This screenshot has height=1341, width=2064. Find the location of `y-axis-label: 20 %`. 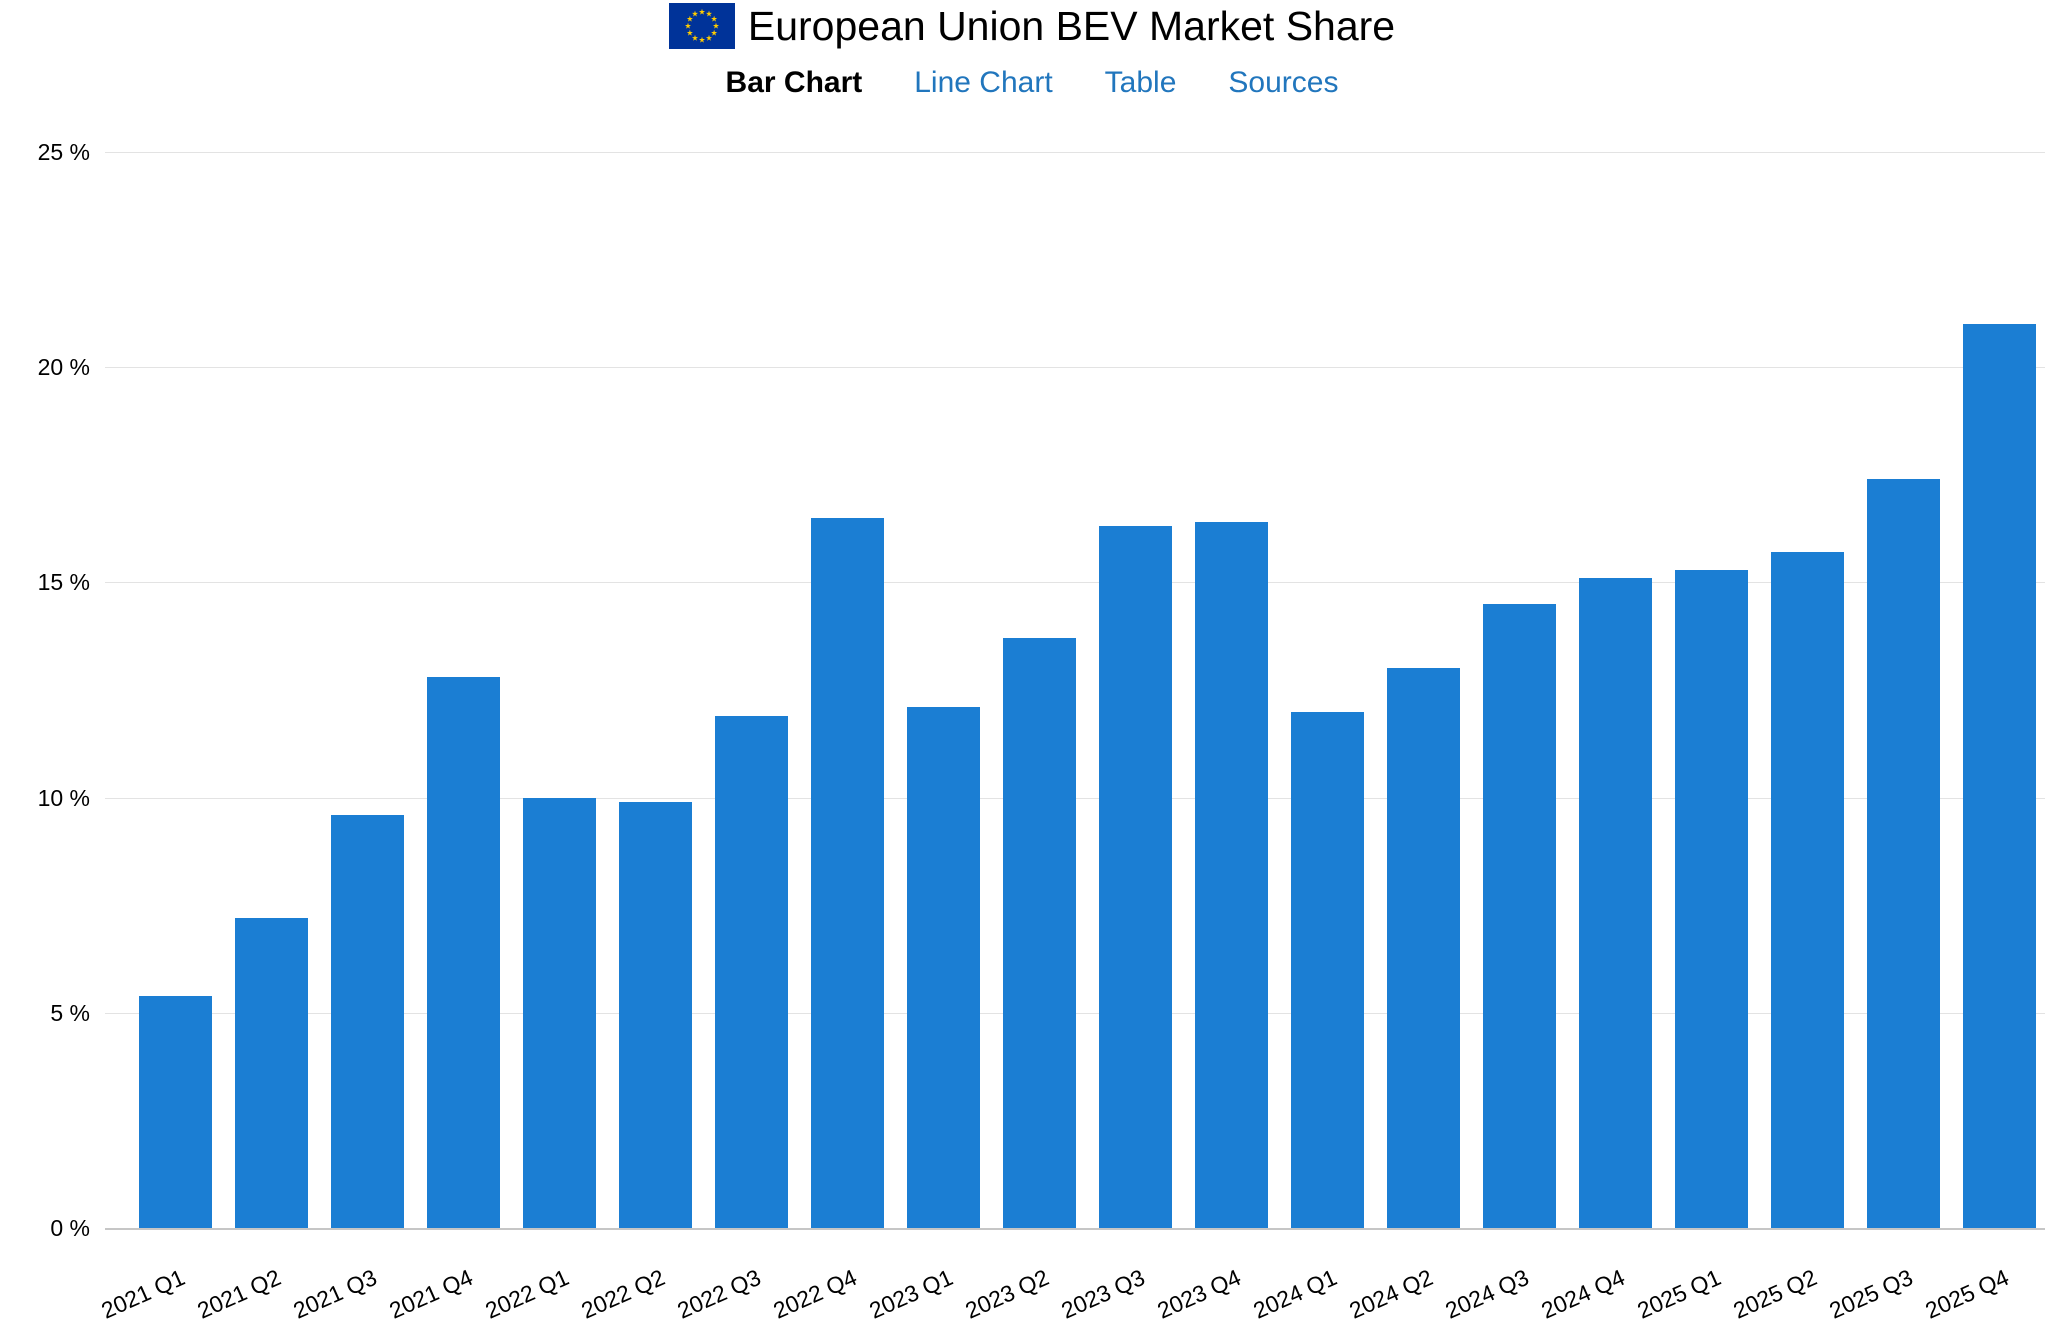

y-axis-label: 20 % is located at coordinates (63, 367).